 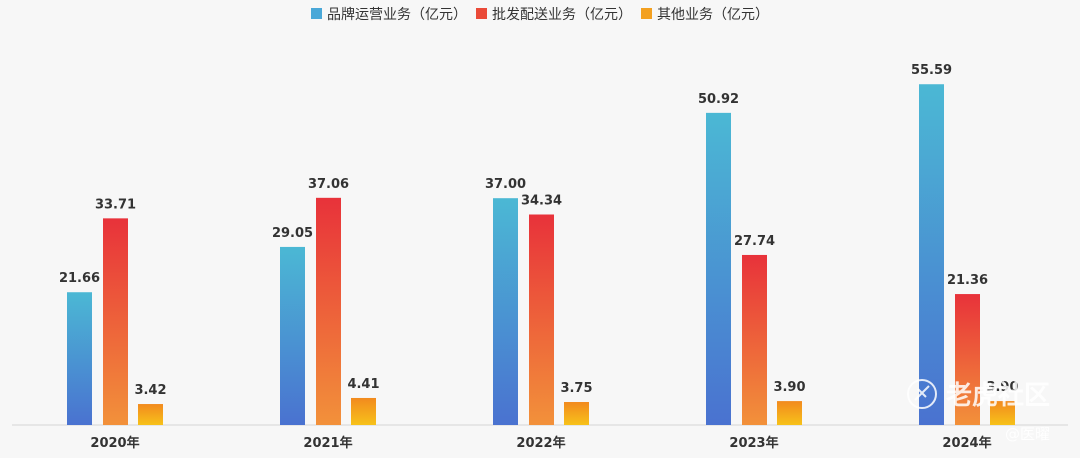 I want to click on value-label-series-2-2: 34.34, so click(x=541, y=200).